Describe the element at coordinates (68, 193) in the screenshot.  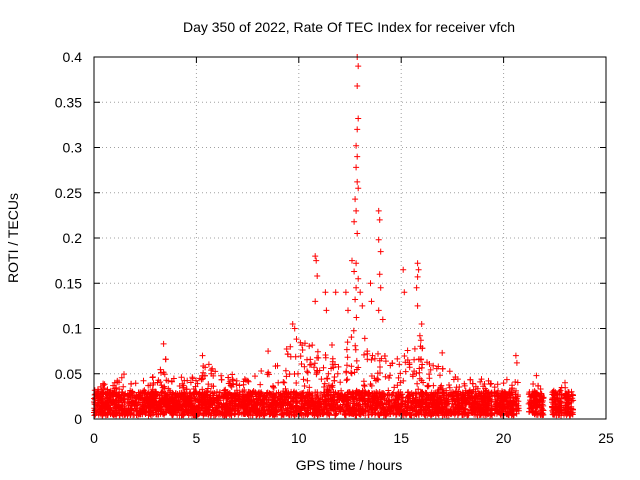
I see `y-tick-label: 0.25` at that location.